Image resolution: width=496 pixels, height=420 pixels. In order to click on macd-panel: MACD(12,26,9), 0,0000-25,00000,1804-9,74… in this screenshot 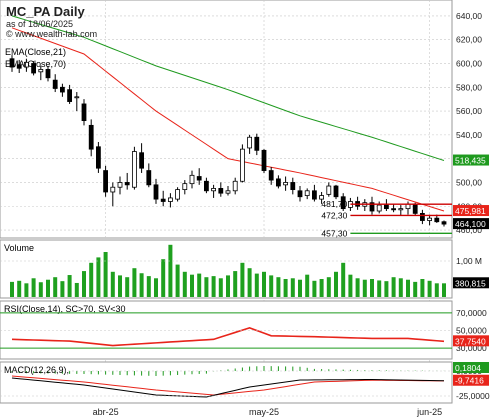, I will do `click(245, 382)`.